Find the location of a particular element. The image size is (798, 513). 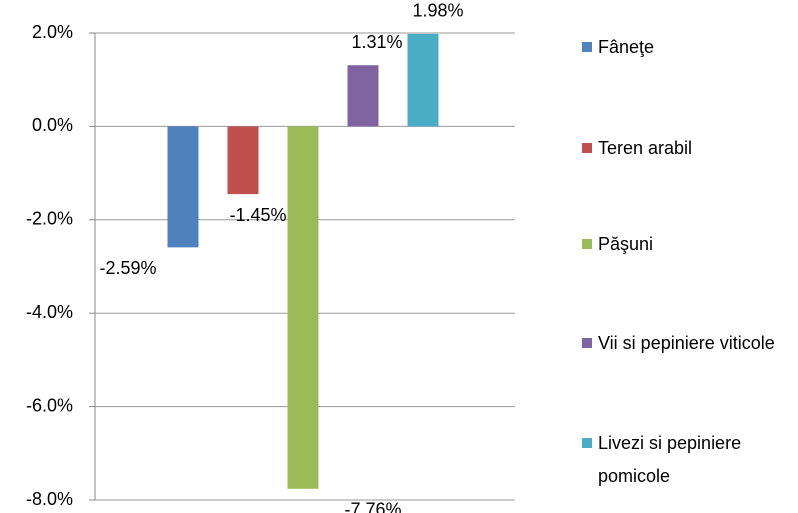

legend-item: Vii si pepiniere viticole is located at coordinates (687, 343).